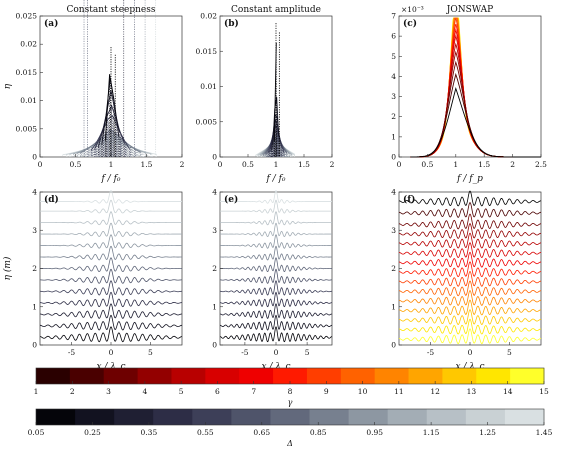 Image resolution: width=582 pixels, height=449 pixels. What do you see at coordinates (261, 432) in the screenshot?
I see `colorbar-tick-label: 0.65` at bounding box center [261, 432].